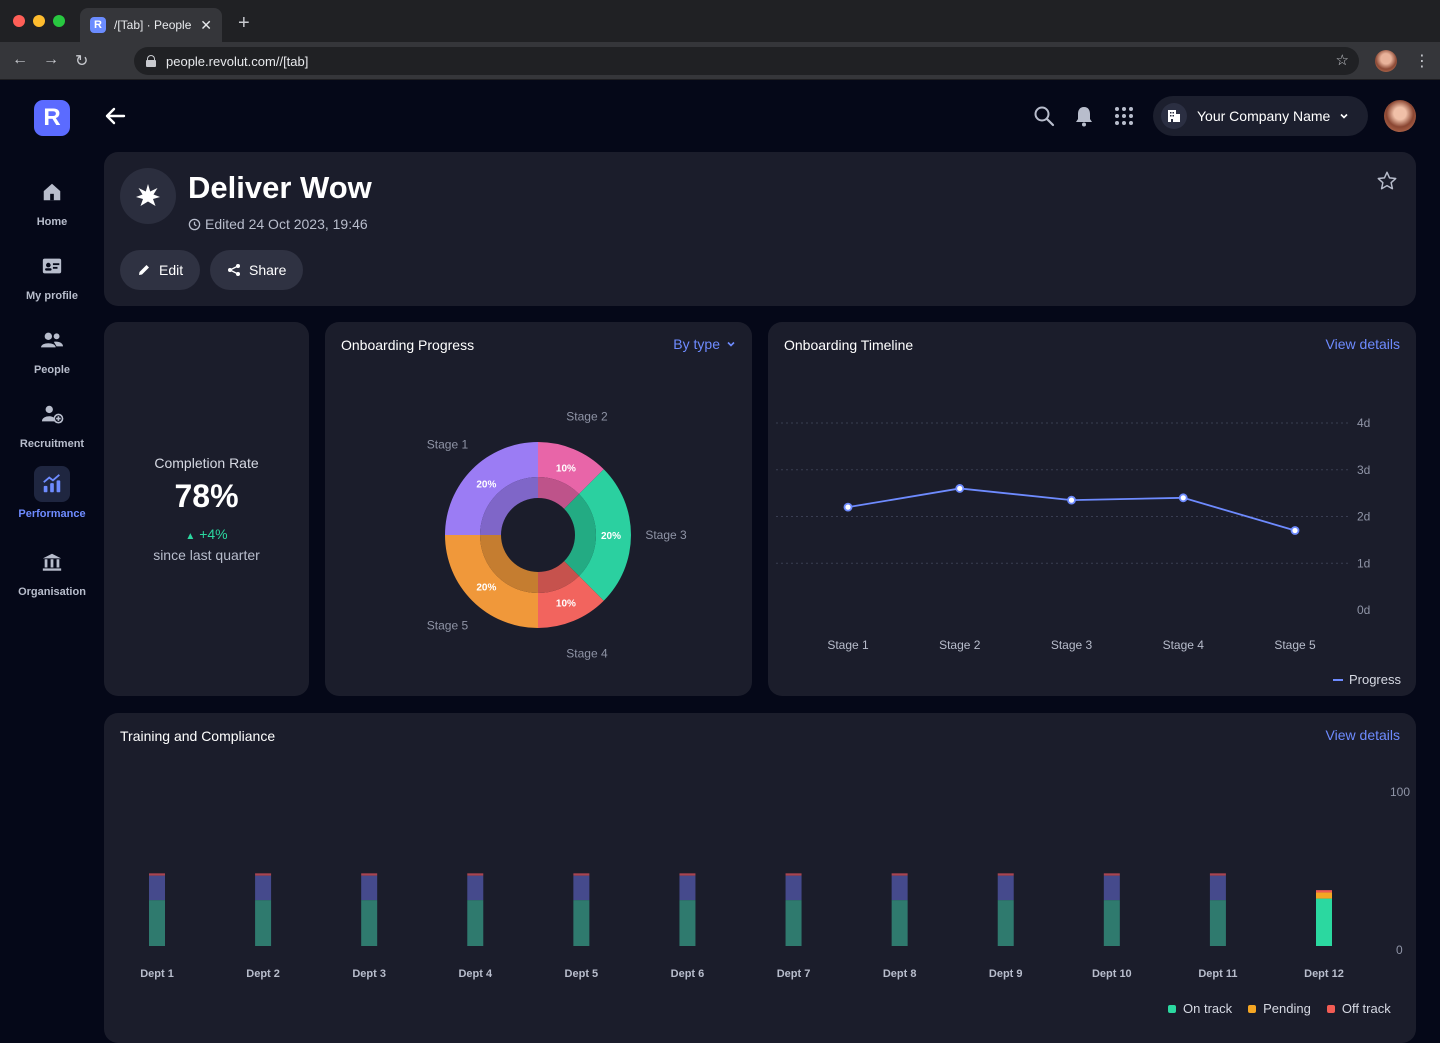  I want to click on apps-grid-icon, so click(1124, 116).